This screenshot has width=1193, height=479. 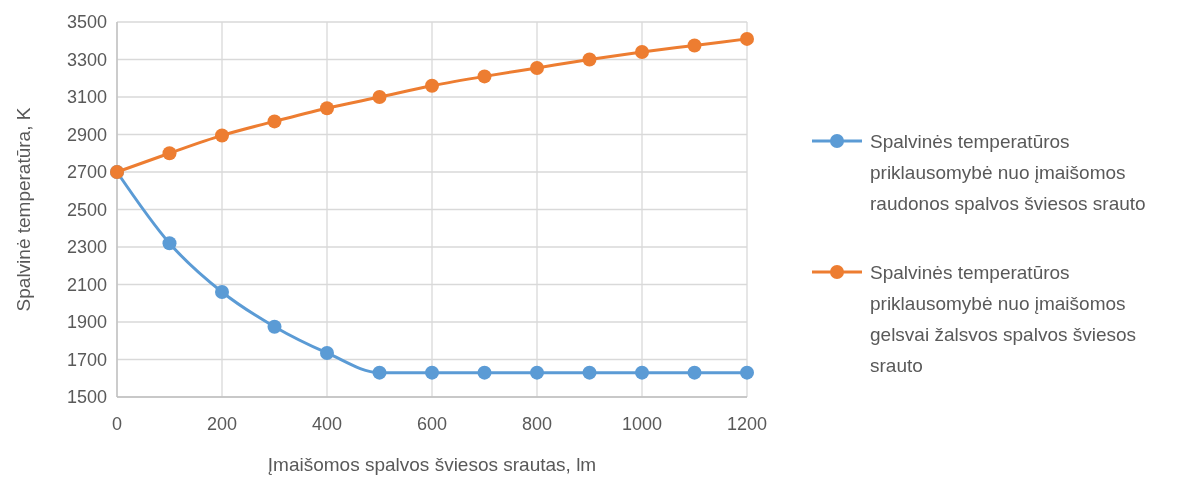 I want to click on x-tick-label: 400, so click(x=327, y=424).